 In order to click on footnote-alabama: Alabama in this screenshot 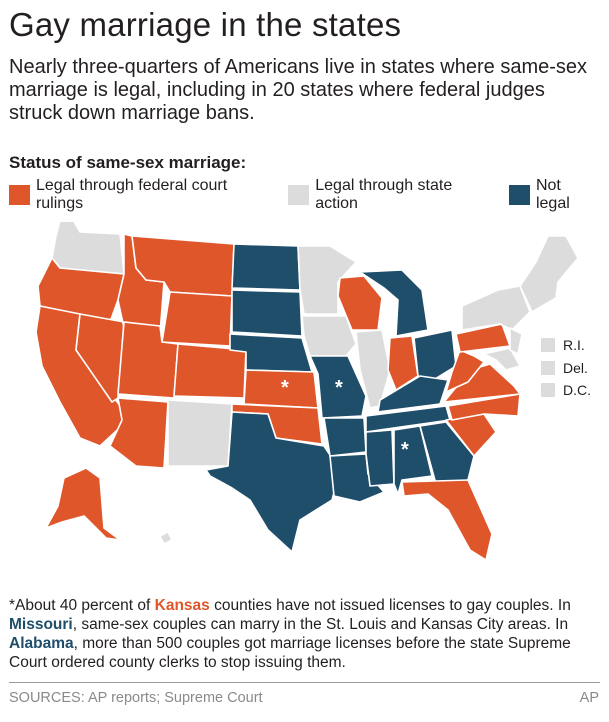, I will do `click(41, 643)`.